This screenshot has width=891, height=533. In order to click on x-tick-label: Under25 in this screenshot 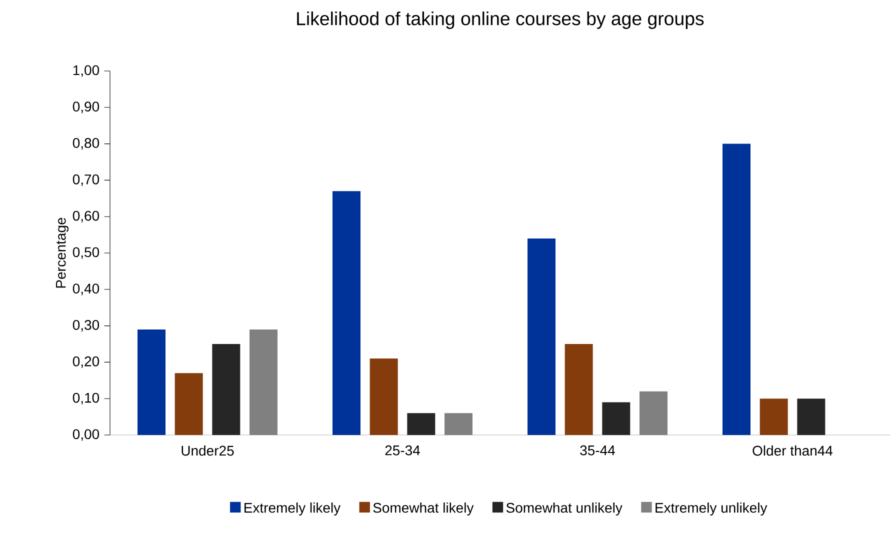, I will do `click(208, 450)`.